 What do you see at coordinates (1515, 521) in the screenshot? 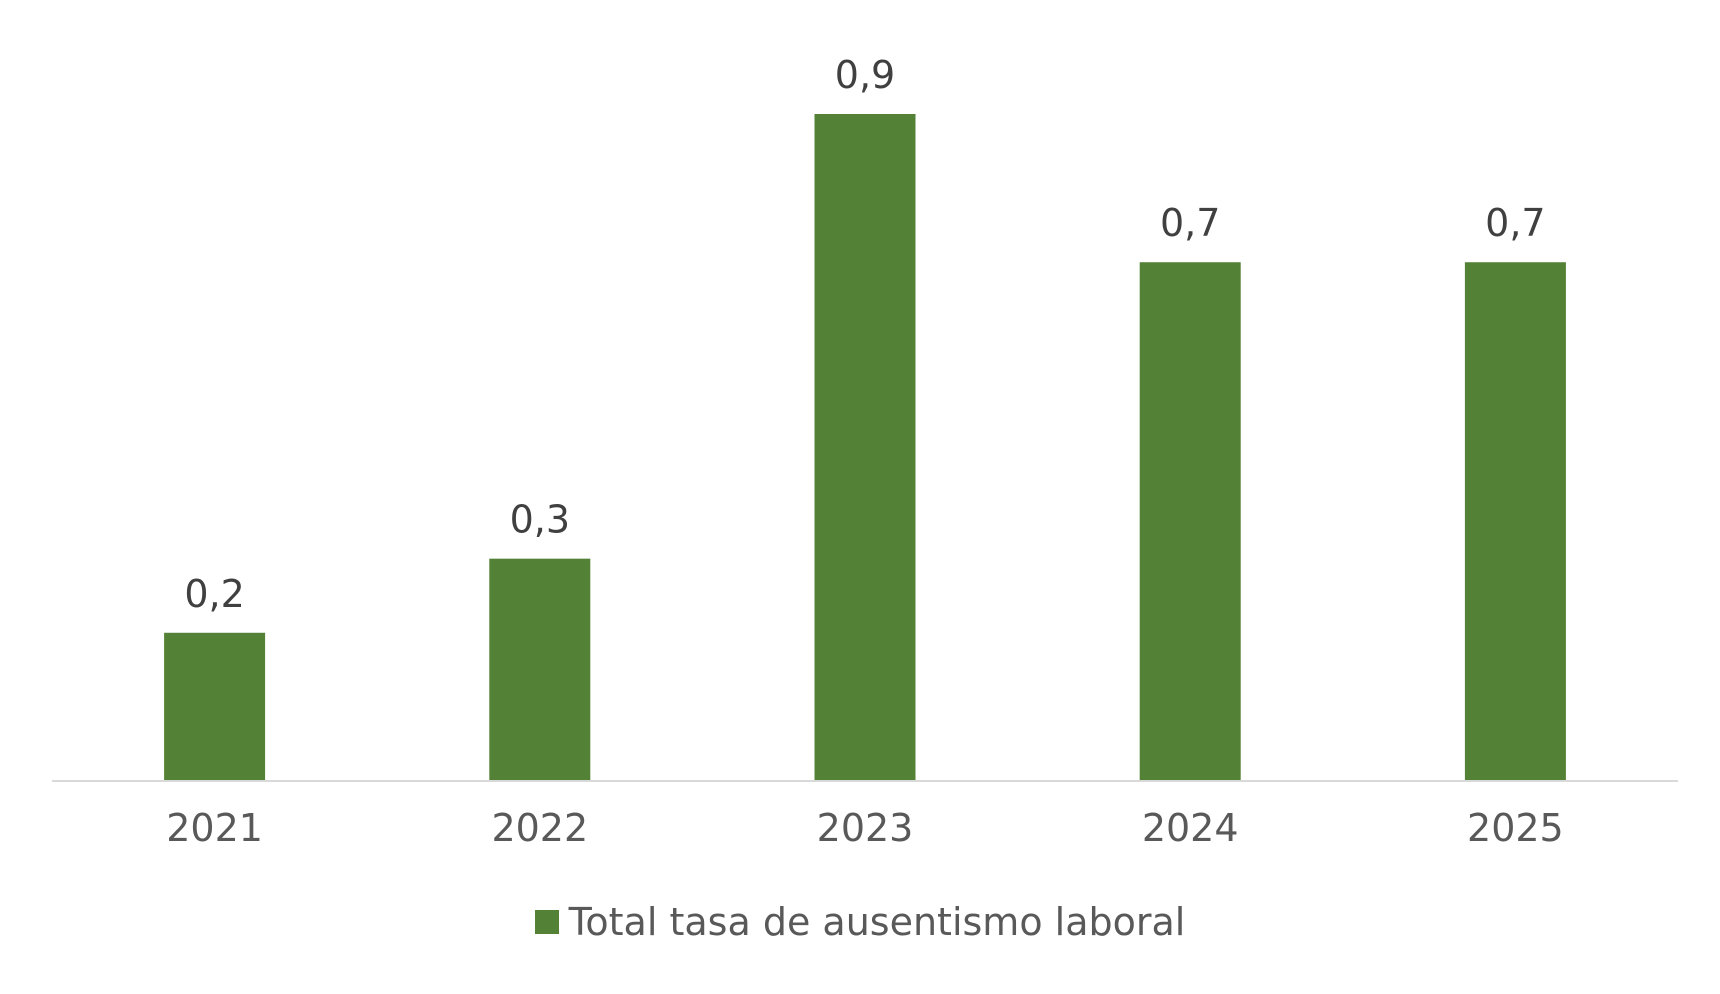
I see `bar-2025` at bounding box center [1515, 521].